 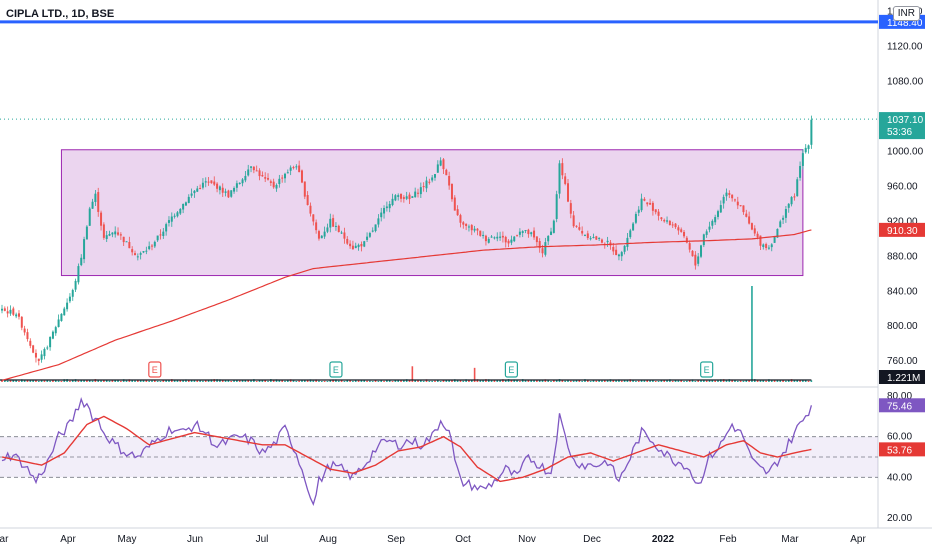 I want to click on time-tick-label: Mar, so click(x=790, y=539).